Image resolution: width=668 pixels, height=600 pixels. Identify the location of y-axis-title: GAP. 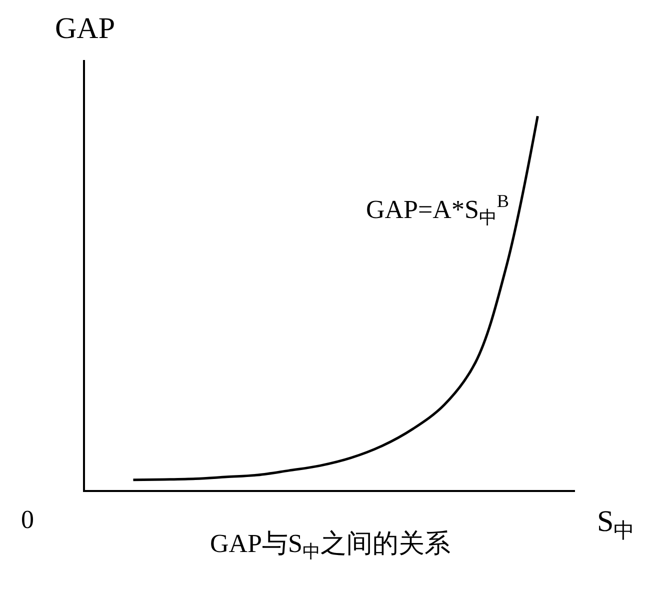
(85, 28).